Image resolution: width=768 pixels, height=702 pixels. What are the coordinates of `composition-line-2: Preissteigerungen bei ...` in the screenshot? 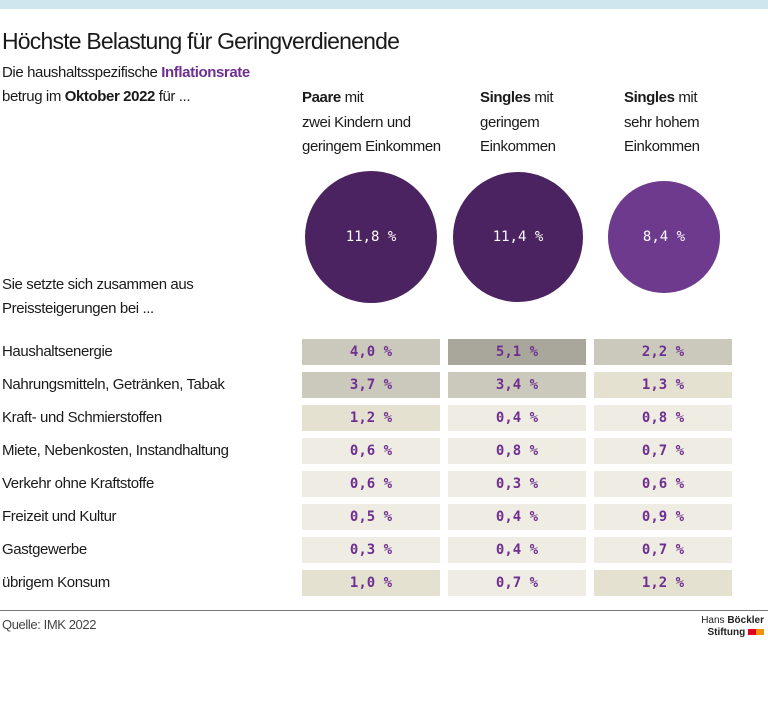 It's located at (78, 308).